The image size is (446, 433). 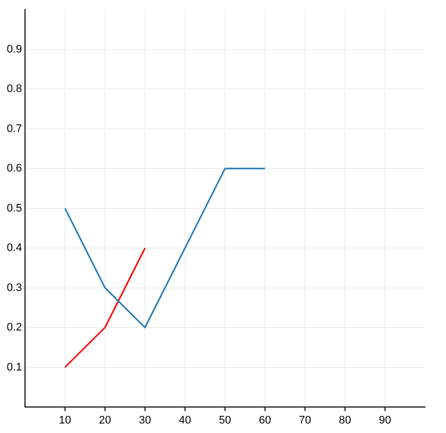 I want to click on y-tick-label: 0.7, so click(x=14, y=128).